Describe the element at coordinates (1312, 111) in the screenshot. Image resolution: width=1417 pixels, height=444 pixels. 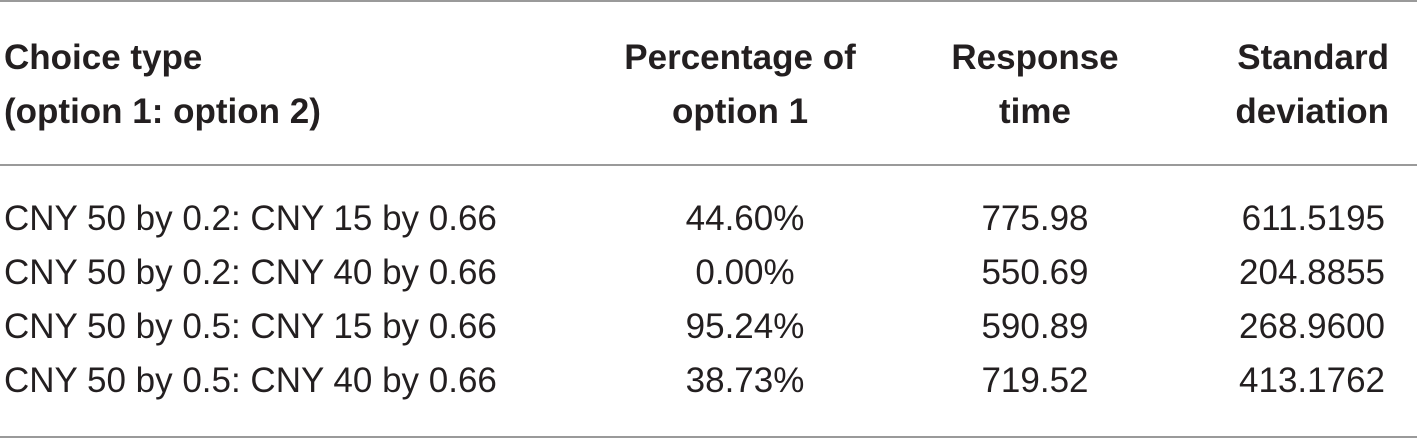
I see `header-standard-deviation-line2: deviation` at that location.